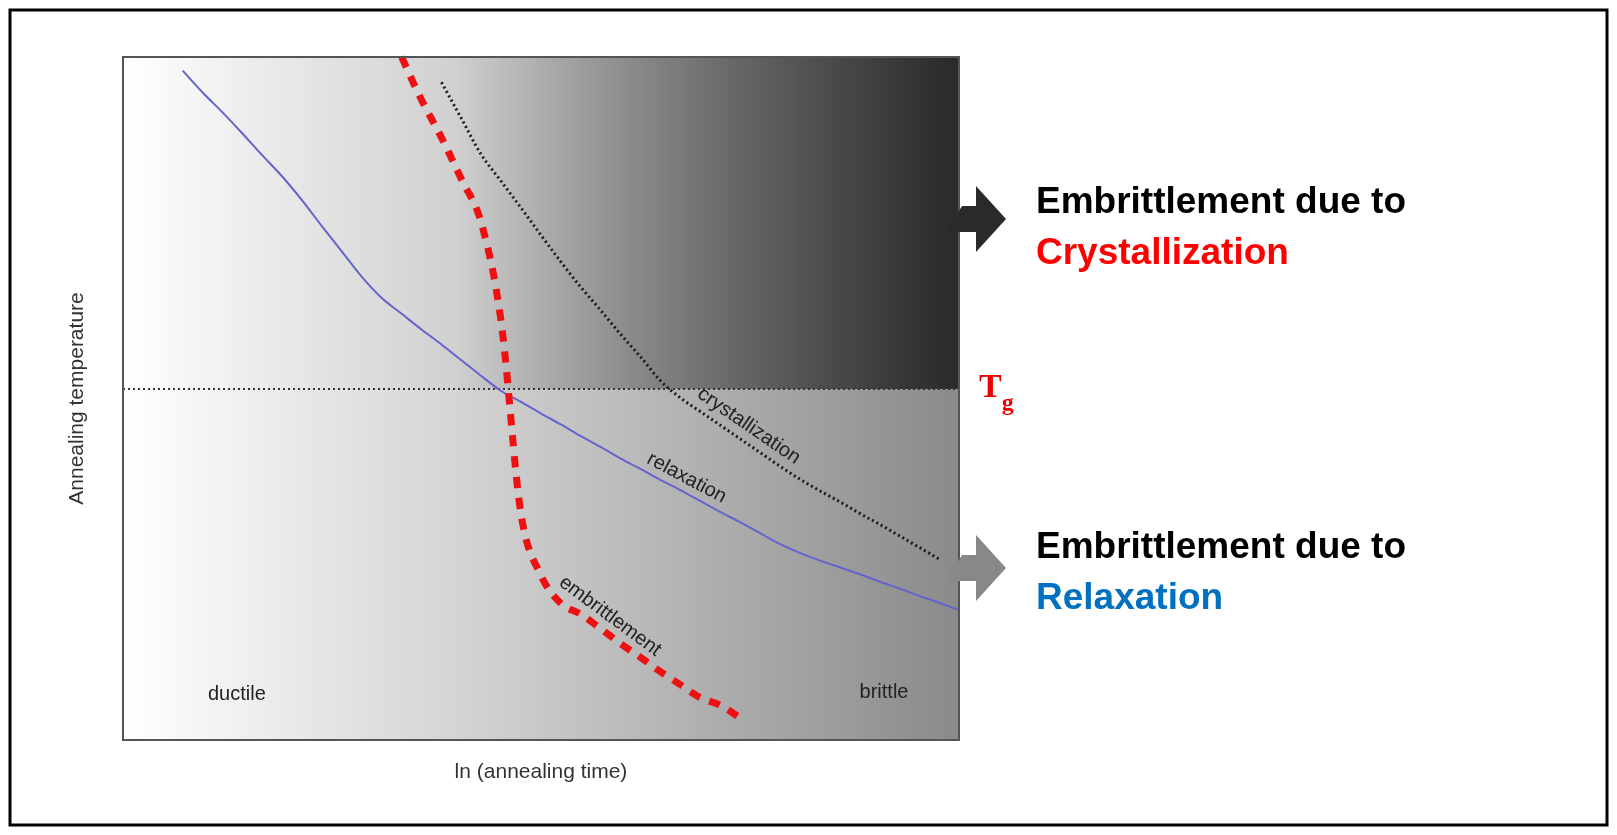 Image resolution: width=1617 pixels, height=835 pixels. Describe the element at coordinates (1130, 596) in the screenshot. I see `text: Relaxation` at that location.